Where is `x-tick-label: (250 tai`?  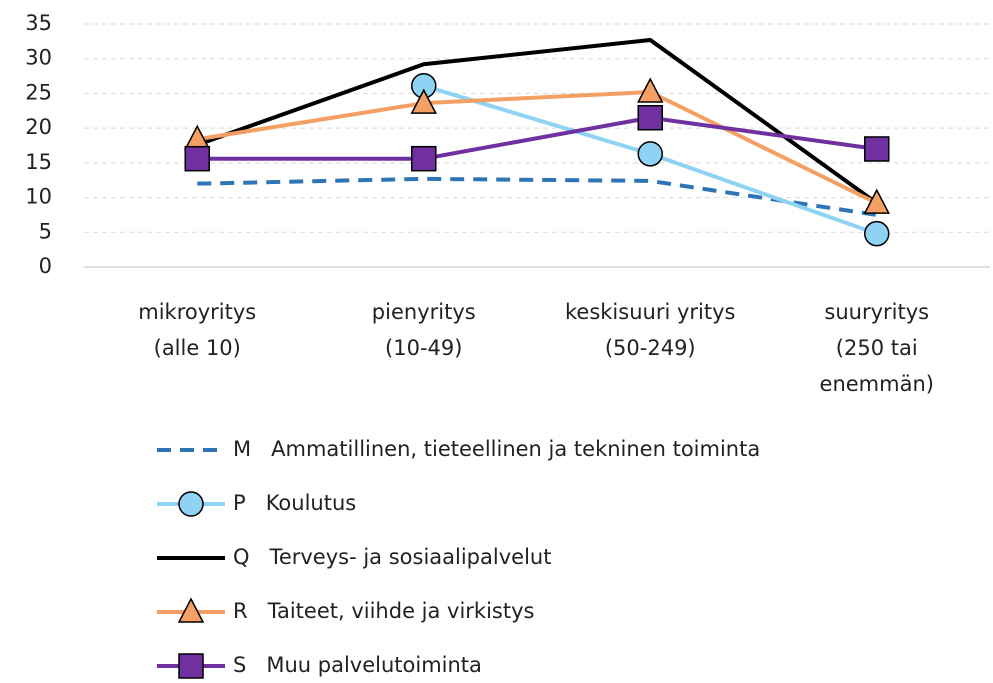 x-tick-label: (250 tai is located at coordinates (877, 348).